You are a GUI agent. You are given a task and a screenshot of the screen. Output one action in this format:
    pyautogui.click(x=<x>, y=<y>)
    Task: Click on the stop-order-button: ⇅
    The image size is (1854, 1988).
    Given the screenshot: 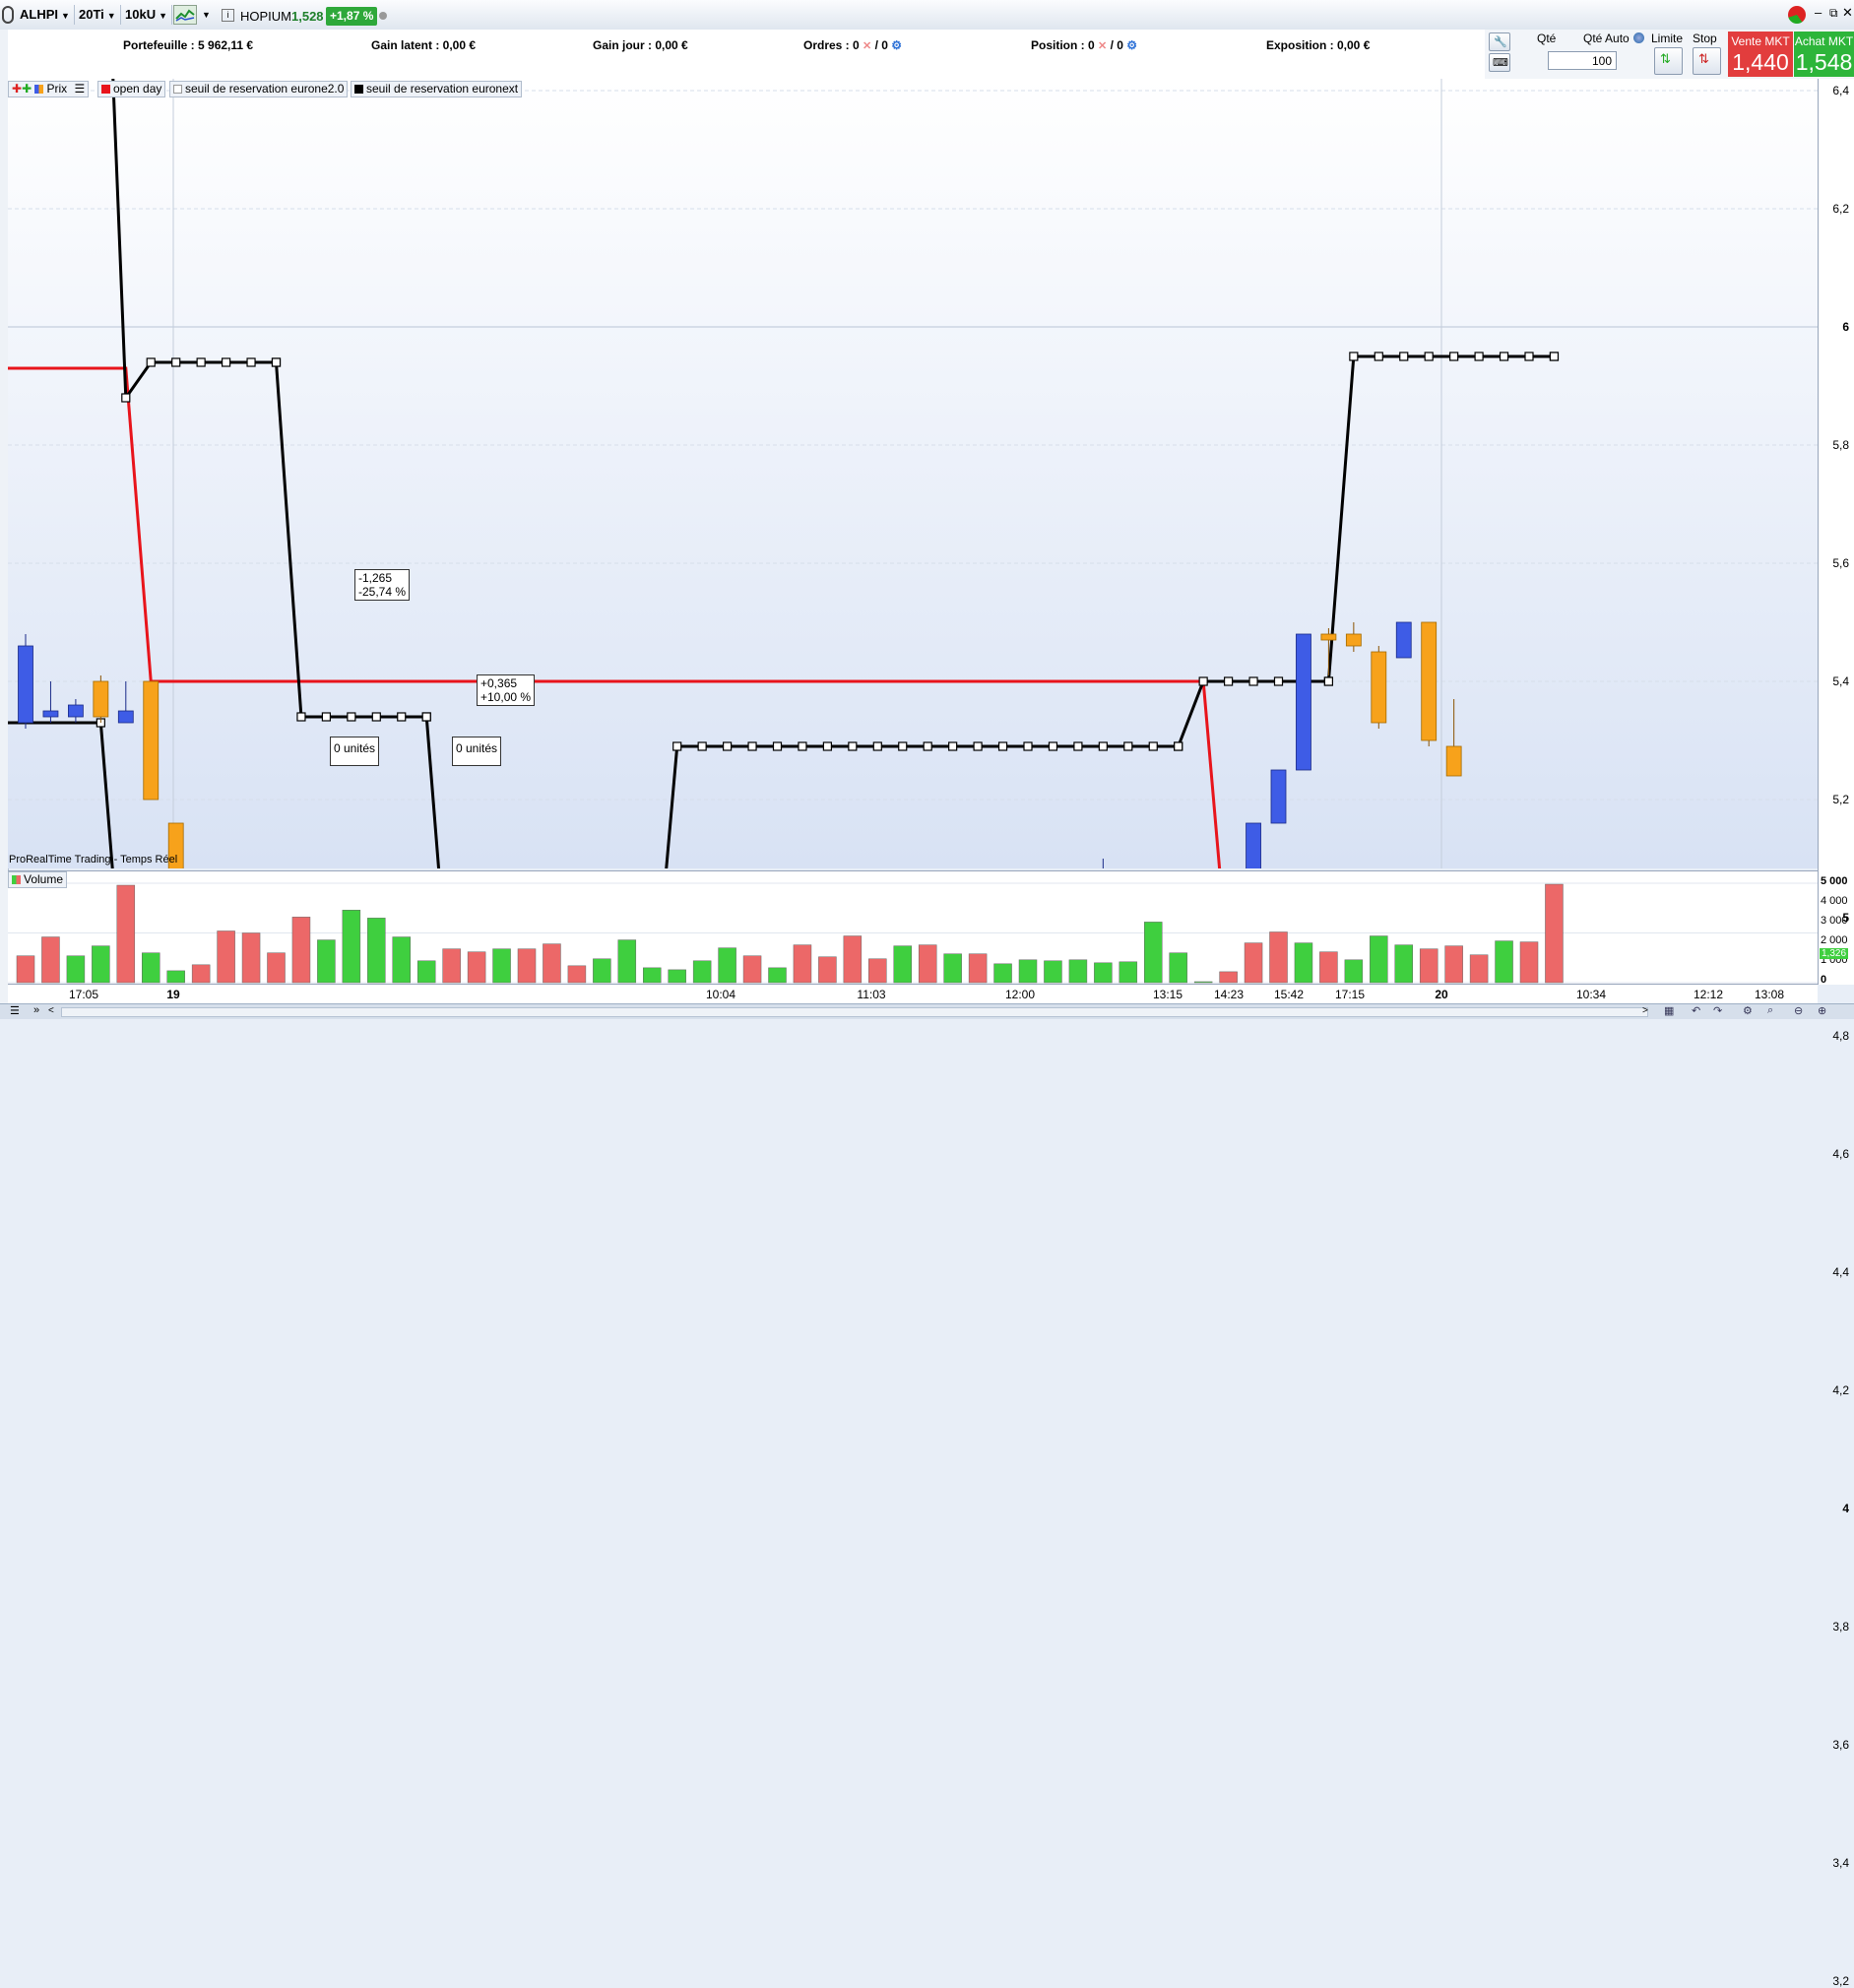 What is the action you would take?
    pyautogui.click(x=1707, y=61)
    